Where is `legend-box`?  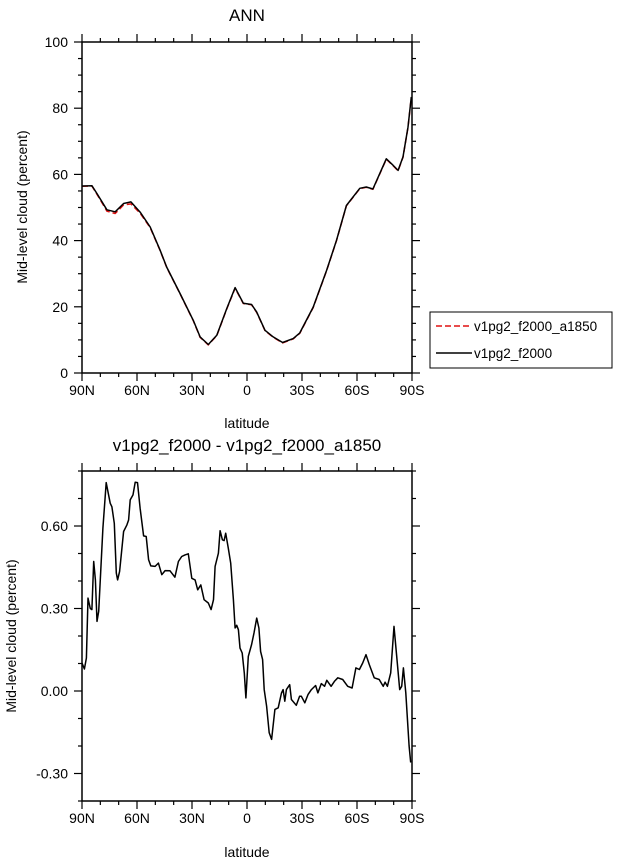 legend-box is located at coordinates (521, 340).